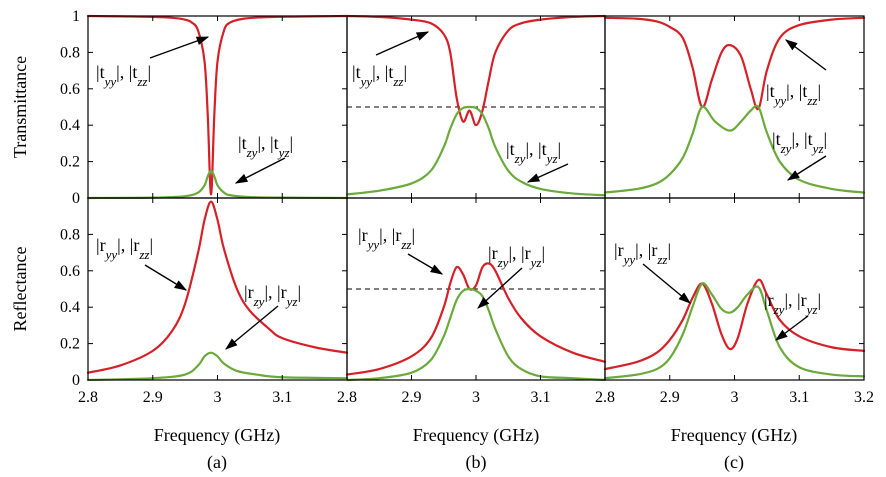 The image size is (886, 477). What do you see at coordinates (217, 462) in the screenshot?
I see `panel-label-a: (a)` at bounding box center [217, 462].